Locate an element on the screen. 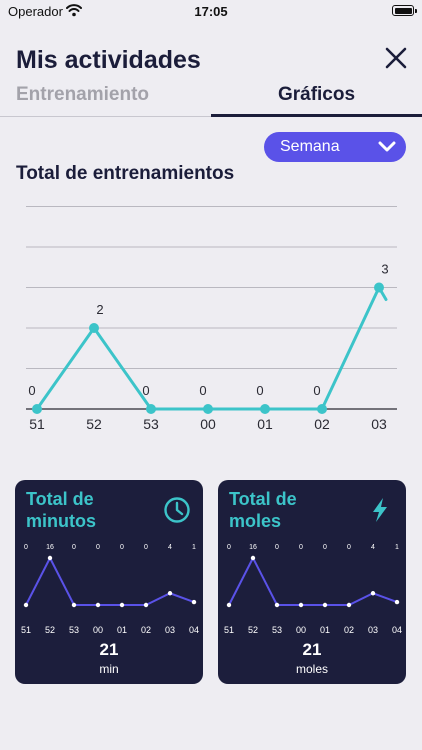 This screenshot has width=422, height=750. status-time: 17:05 is located at coordinates (211, 11).